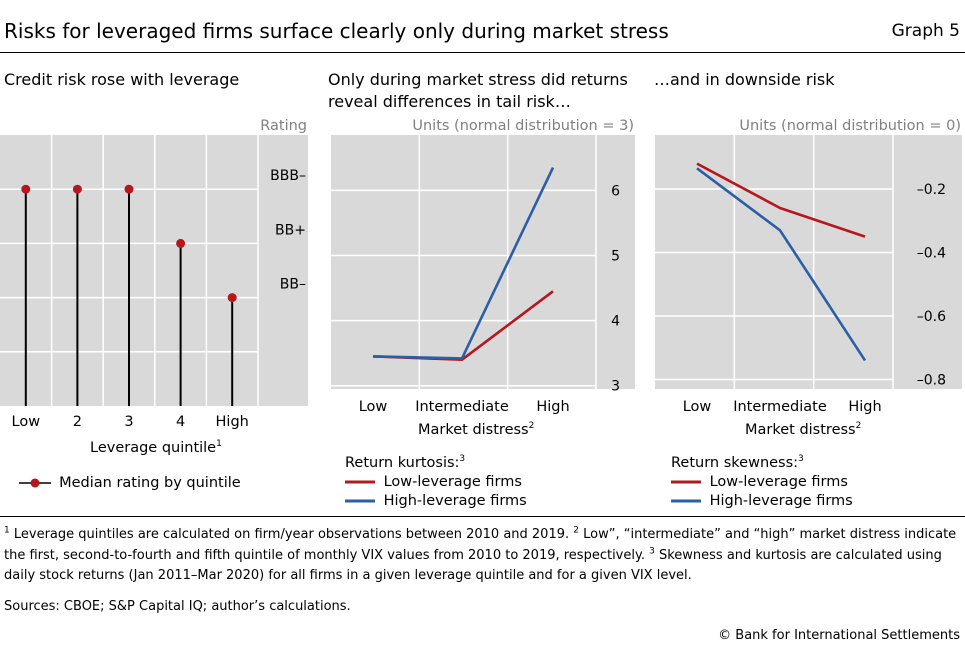  I want to click on panel3-xlabel: Market distress2, so click(803, 430).